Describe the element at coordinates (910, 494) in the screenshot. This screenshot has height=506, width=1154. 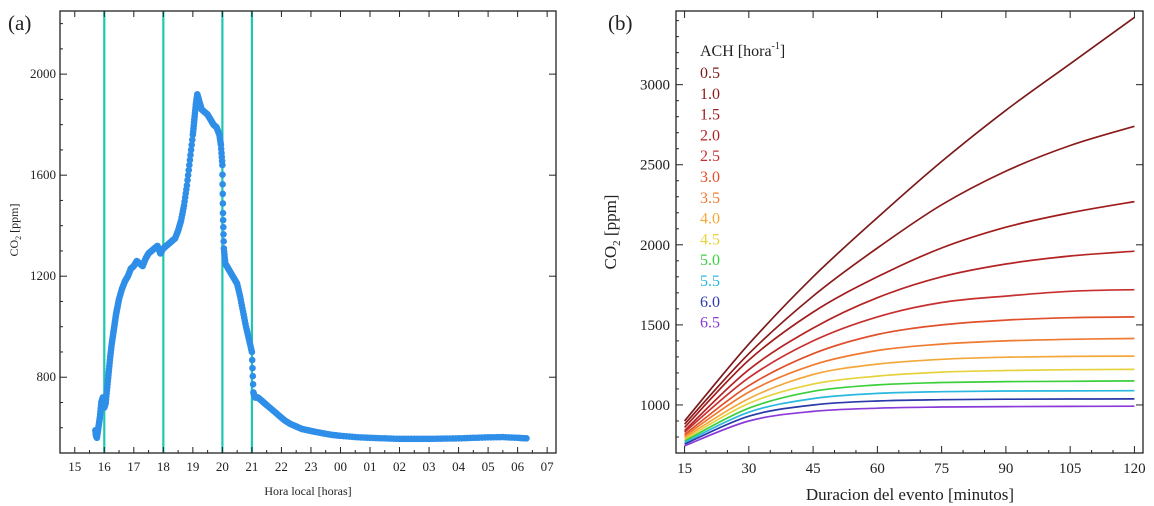
I see `panel-b-x-axis-label: Duracion del evento [minutos]` at that location.